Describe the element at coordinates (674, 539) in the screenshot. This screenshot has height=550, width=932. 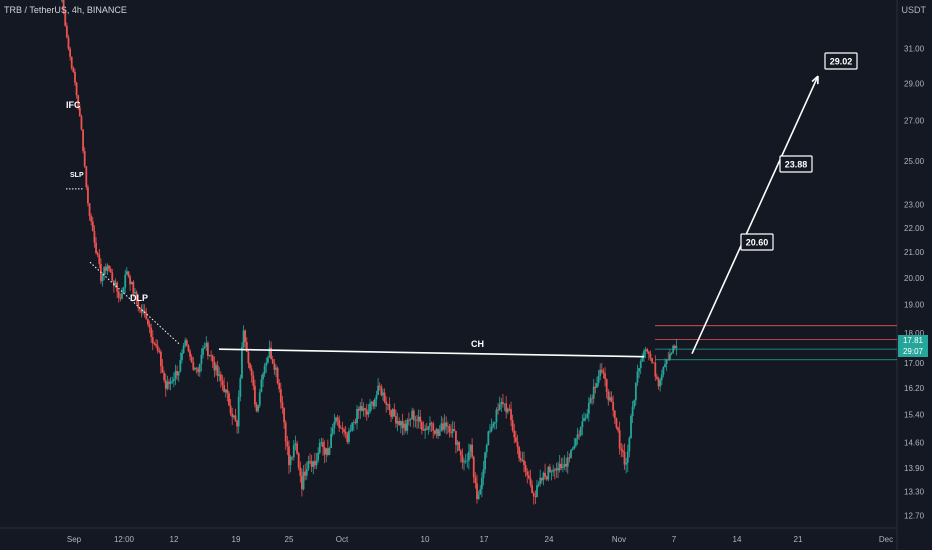
I see `x-tick-label: 7` at that location.